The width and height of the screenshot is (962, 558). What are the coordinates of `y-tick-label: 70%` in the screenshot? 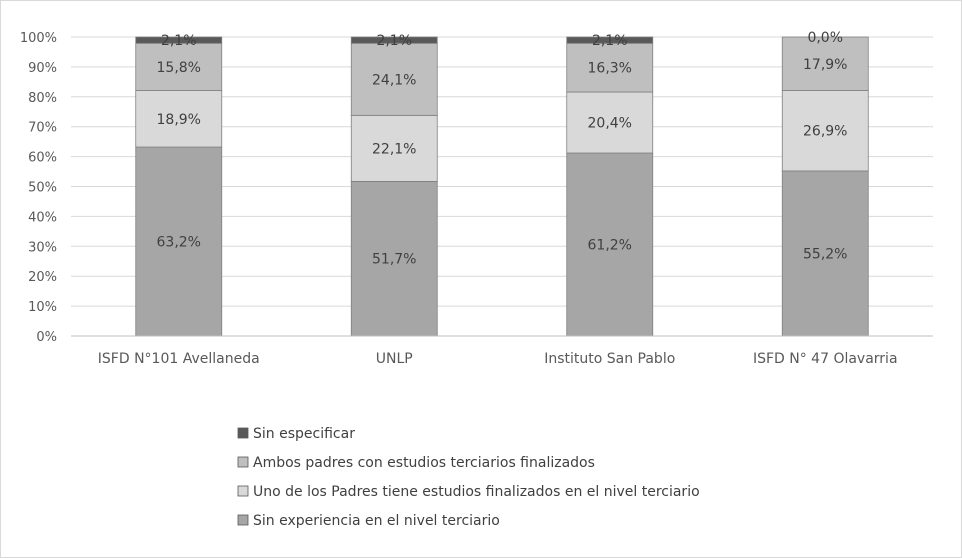 It's located at (42, 128).